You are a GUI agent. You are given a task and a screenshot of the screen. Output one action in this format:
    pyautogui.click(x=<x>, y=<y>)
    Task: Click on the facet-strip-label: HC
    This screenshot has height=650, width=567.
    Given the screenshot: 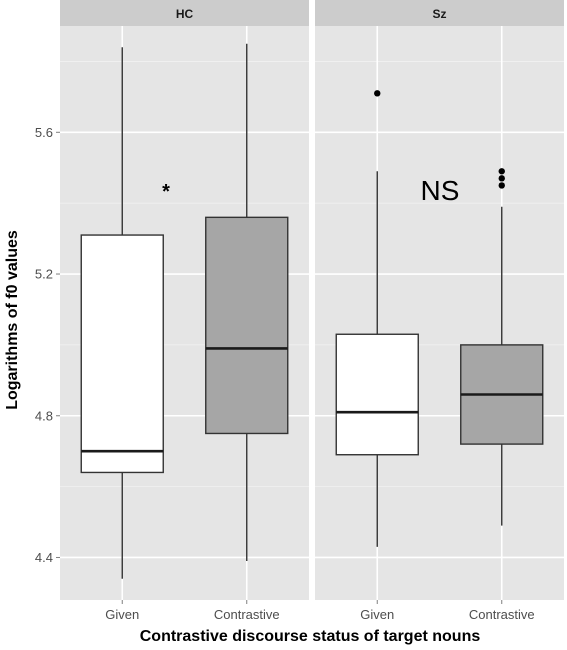 What is the action you would take?
    pyautogui.click(x=185, y=14)
    